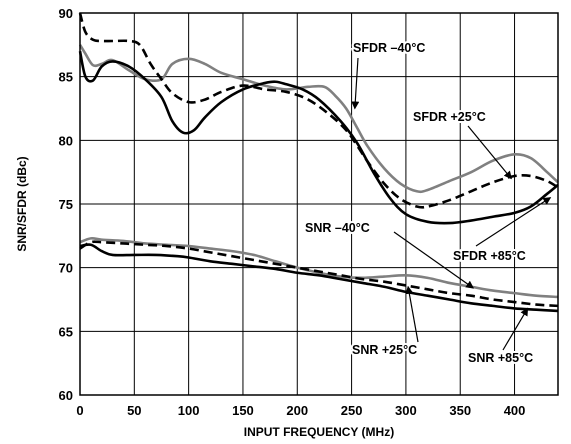 Image resolution: width=571 pixels, height=444 pixels. Describe the element at coordinates (66, 13) in the screenshot. I see `y-tick-label: 90` at that location.